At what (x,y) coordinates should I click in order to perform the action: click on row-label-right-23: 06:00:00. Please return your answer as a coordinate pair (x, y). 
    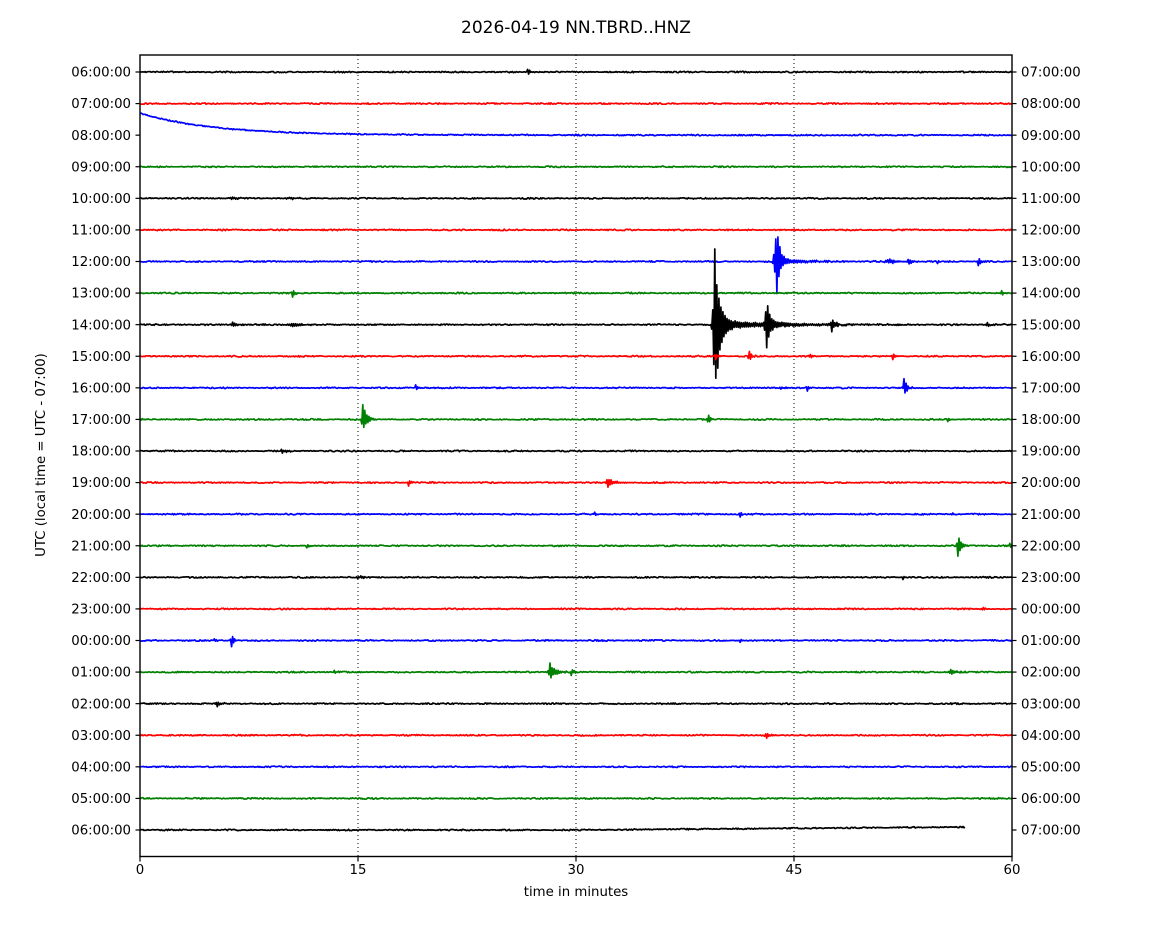
    Looking at the image, I should click on (1051, 799).